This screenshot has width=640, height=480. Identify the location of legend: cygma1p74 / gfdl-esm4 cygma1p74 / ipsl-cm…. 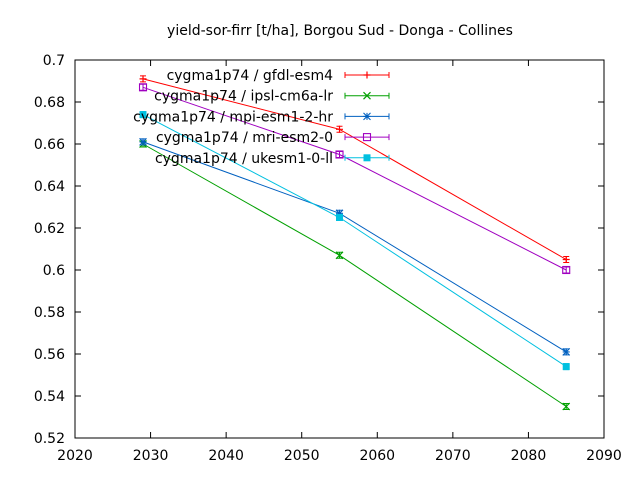
(261, 117).